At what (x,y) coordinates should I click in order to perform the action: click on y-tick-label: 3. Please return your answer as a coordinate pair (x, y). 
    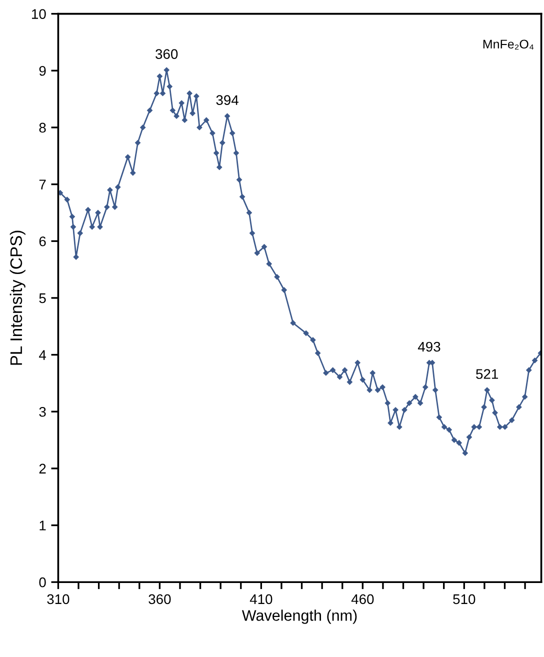
    Looking at the image, I should click on (42, 411).